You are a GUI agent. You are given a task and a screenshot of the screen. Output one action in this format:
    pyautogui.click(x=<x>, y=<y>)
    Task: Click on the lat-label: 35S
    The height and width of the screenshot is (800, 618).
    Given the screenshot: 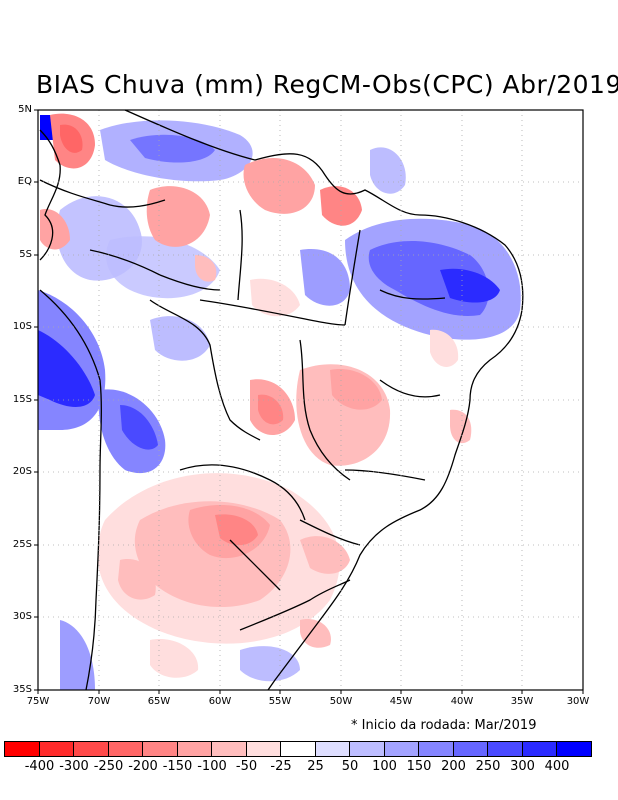 What is the action you would take?
    pyautogui.click(x=22, y=689)
    